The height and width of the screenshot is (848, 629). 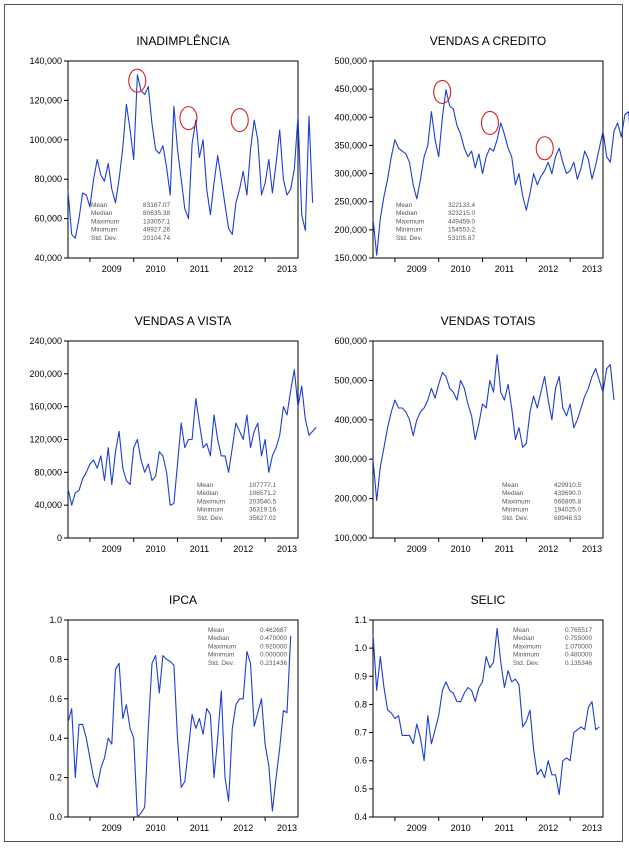 What do you see at coordinates (59, 538) in the screenshot?
I see `y-tick-label: 0` at bounding box center [59, 538].